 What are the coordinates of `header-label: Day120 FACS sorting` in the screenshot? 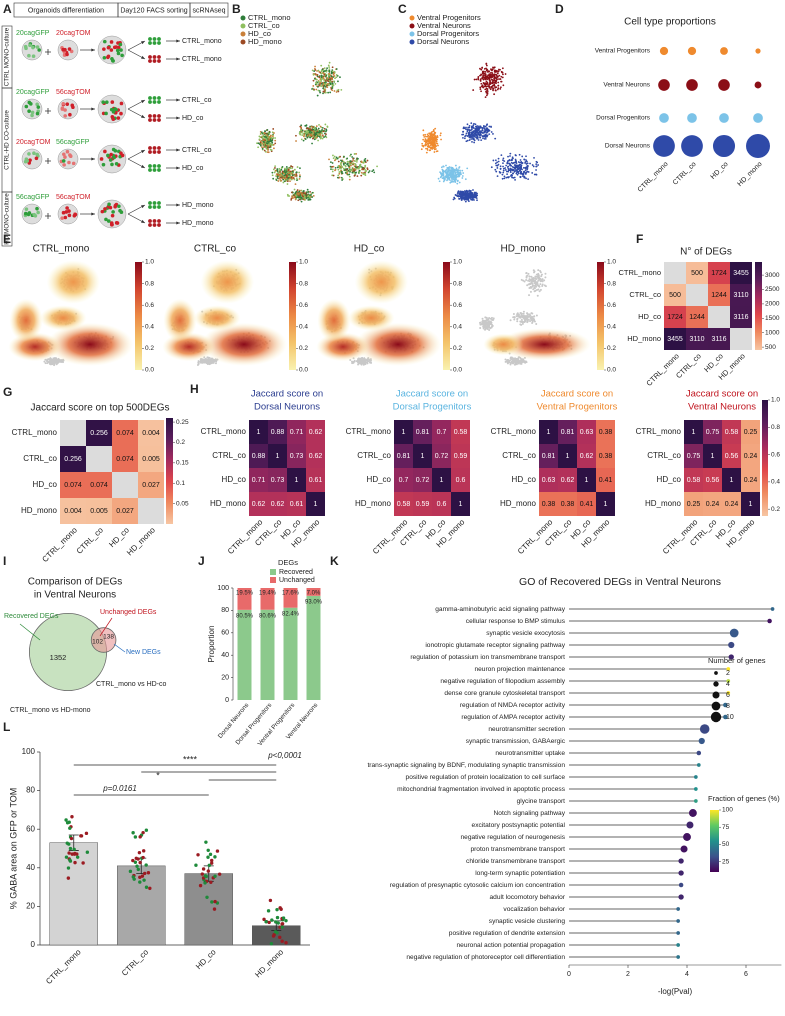 It's located at (153, 10).